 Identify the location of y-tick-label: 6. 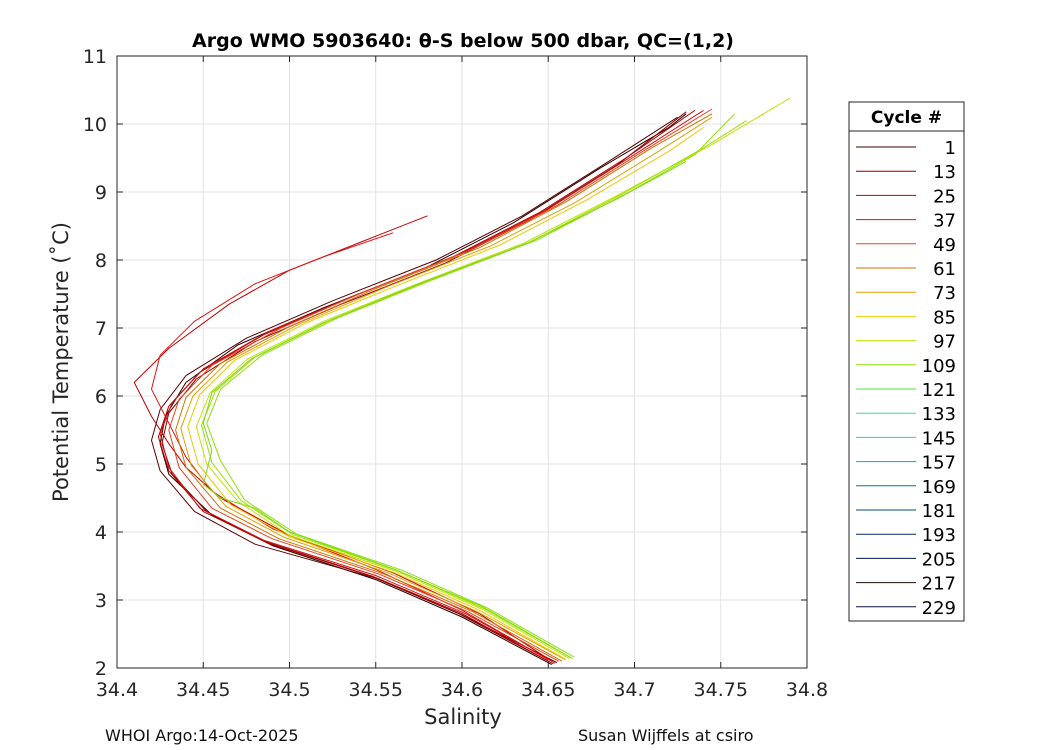
(101, 397).